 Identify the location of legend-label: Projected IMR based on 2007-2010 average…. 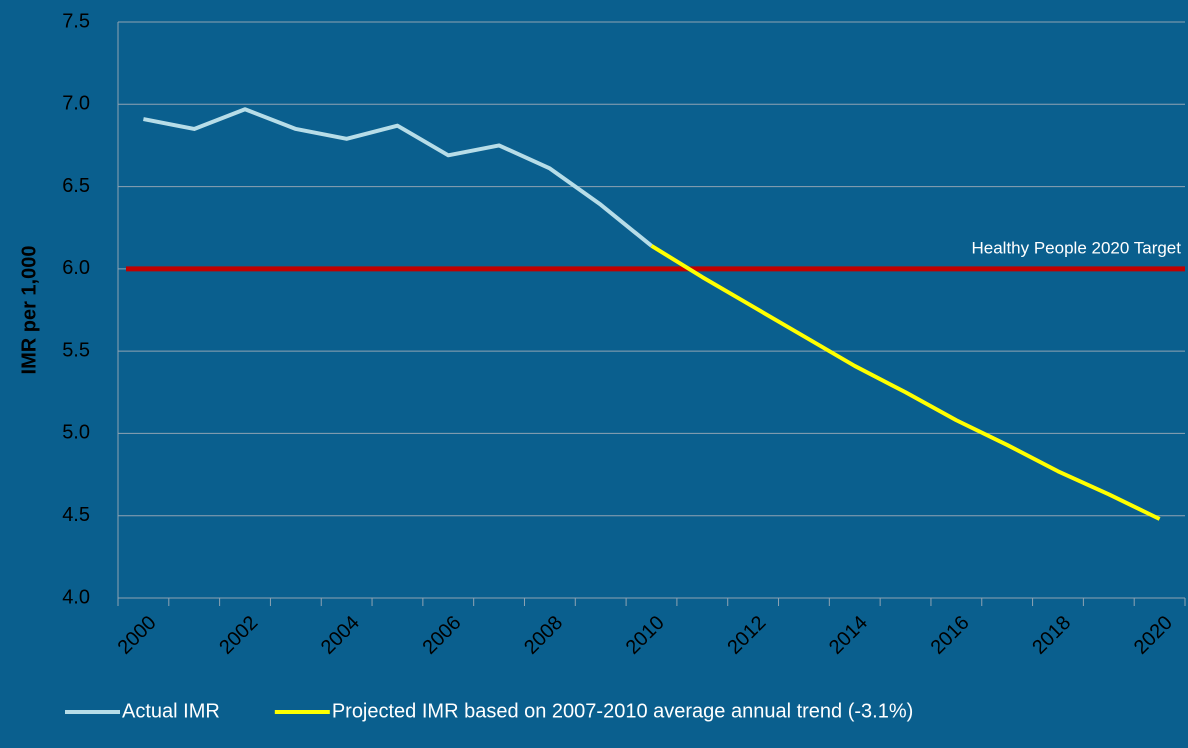
(622, 711).